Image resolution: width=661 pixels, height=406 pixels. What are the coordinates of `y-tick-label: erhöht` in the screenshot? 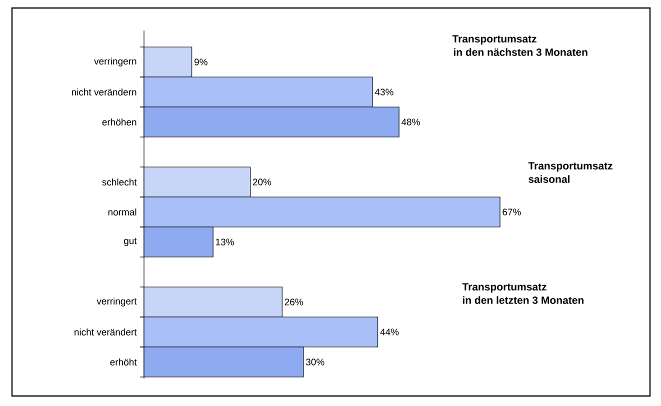 It's located at (123, 362).